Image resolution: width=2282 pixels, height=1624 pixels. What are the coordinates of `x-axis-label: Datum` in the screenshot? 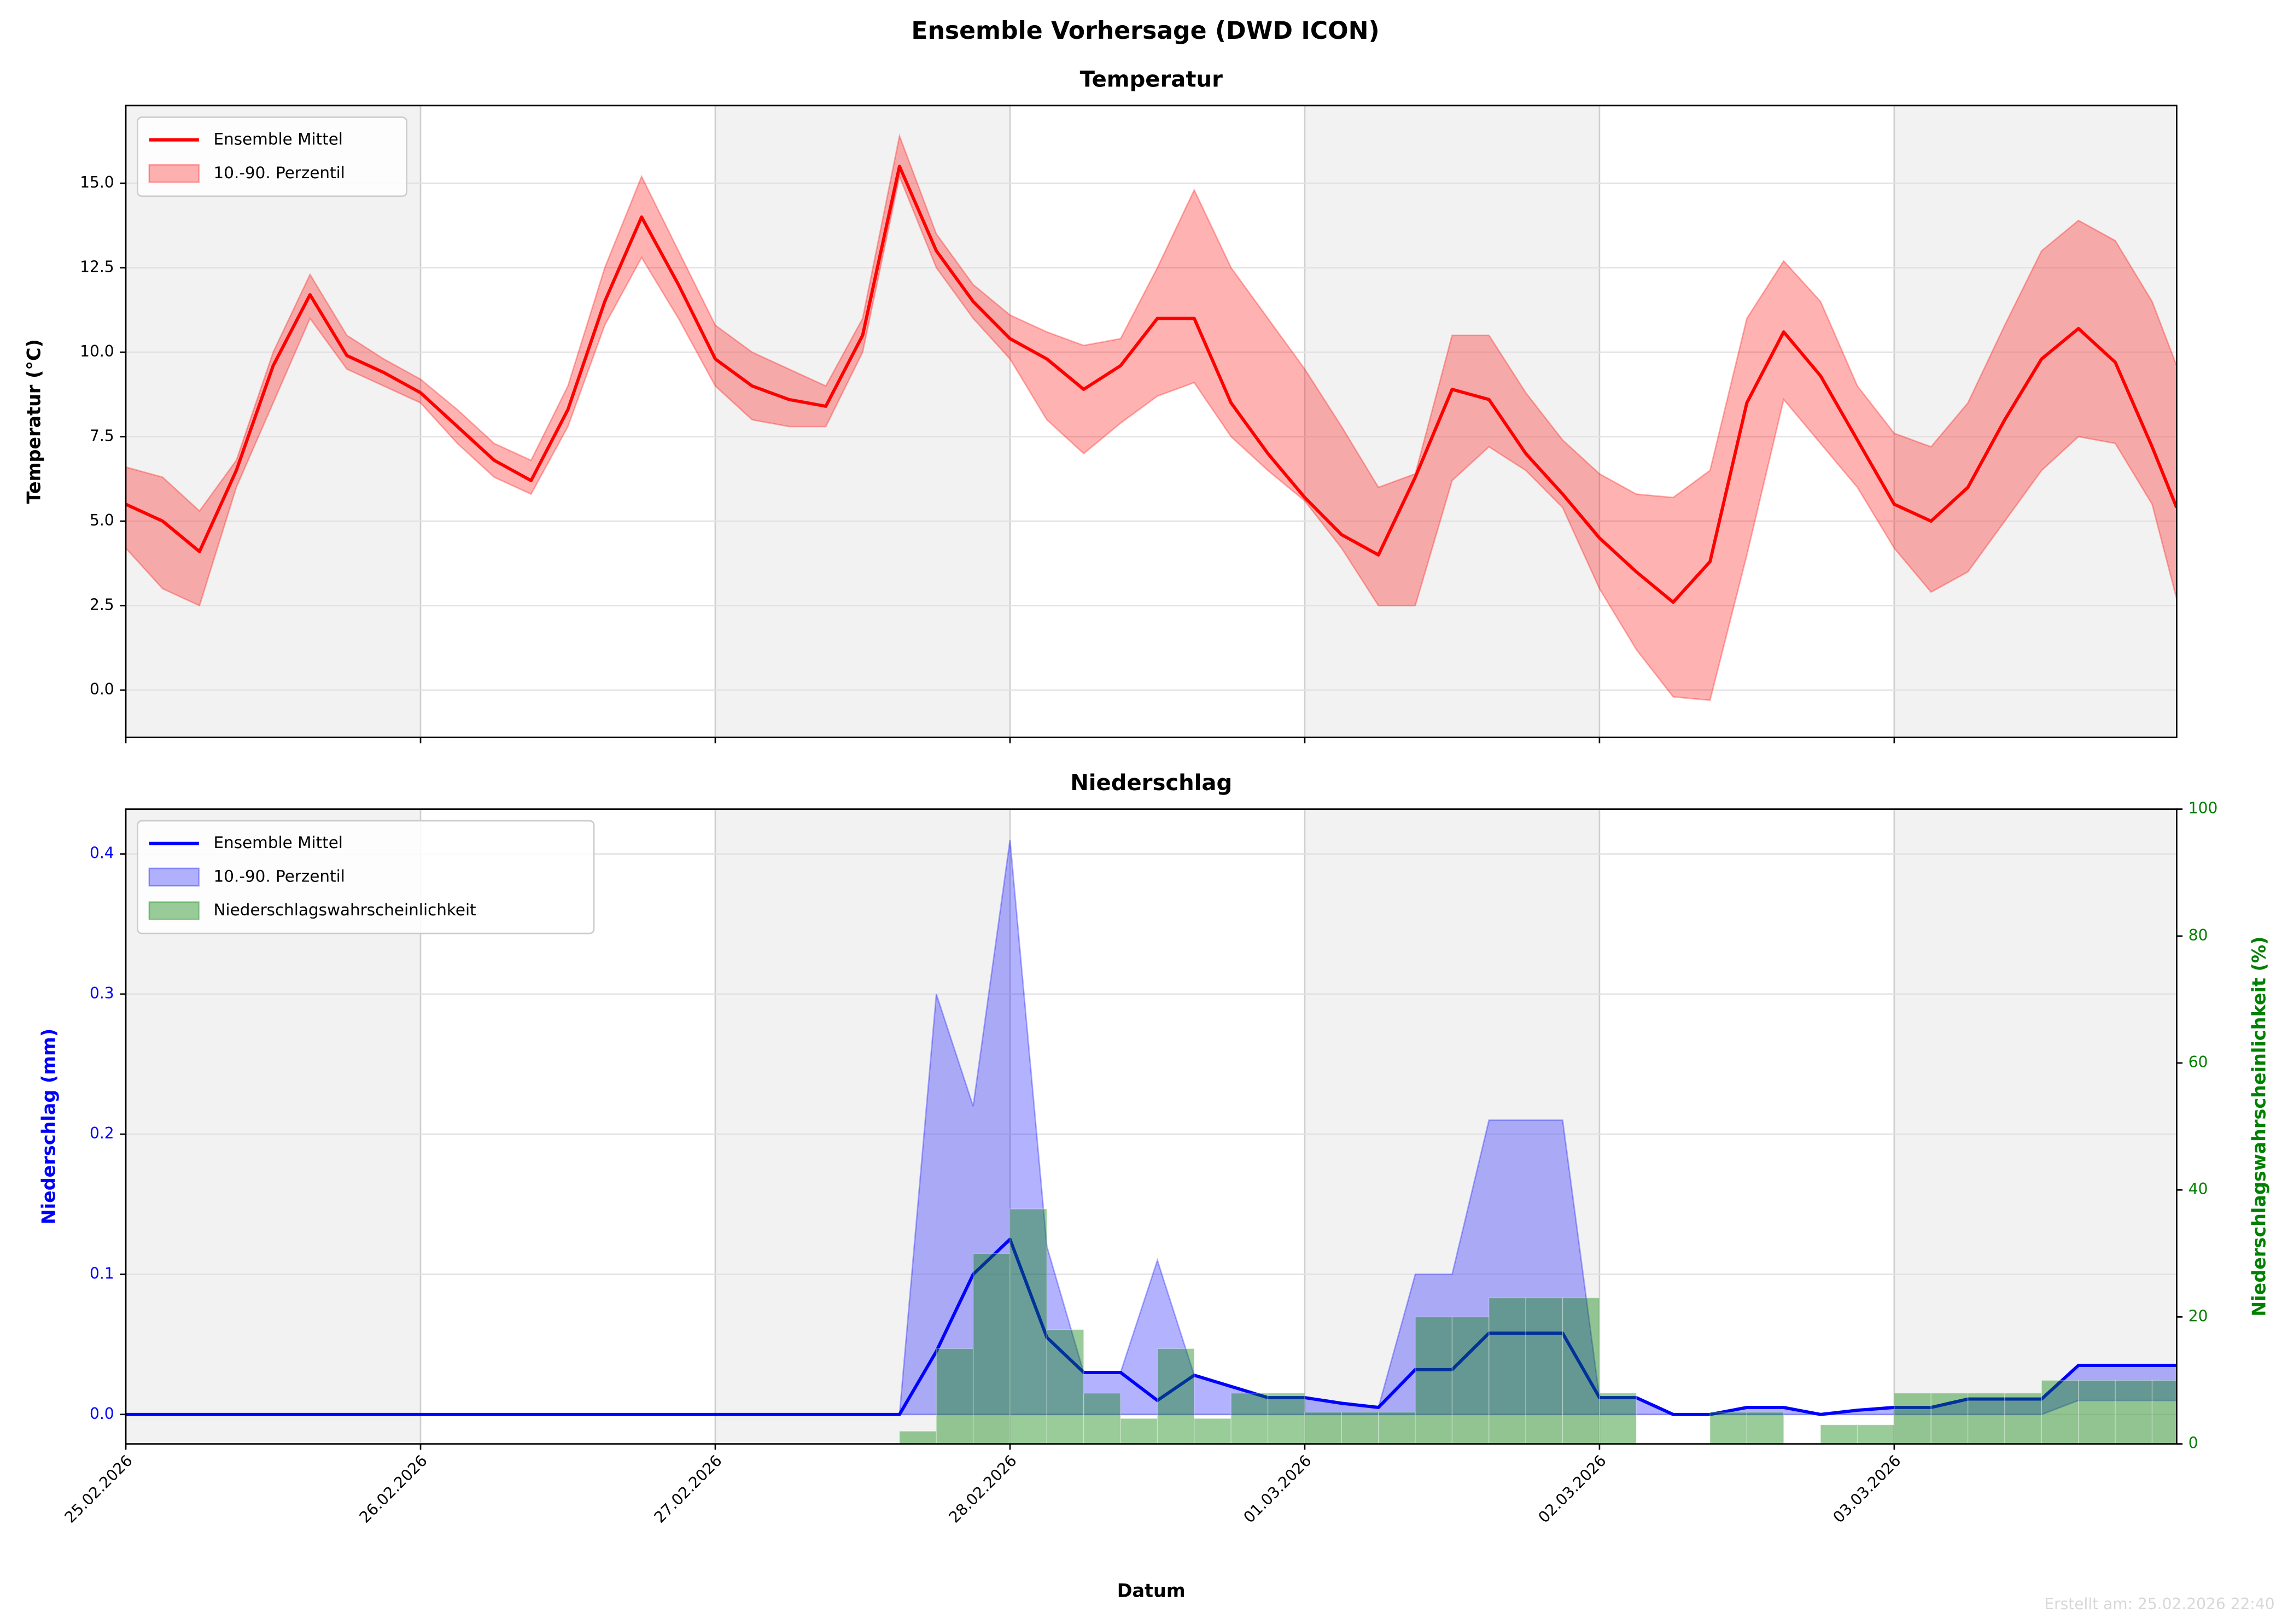 It's located at (1151, 1590).